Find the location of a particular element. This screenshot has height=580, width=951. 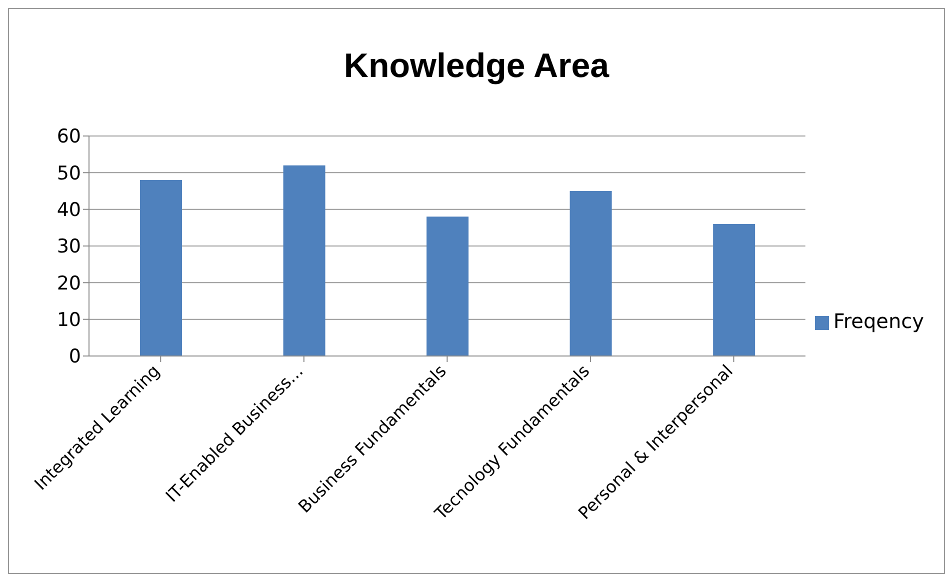

y-tick-label: 0 is located at coordinates (74, 357).